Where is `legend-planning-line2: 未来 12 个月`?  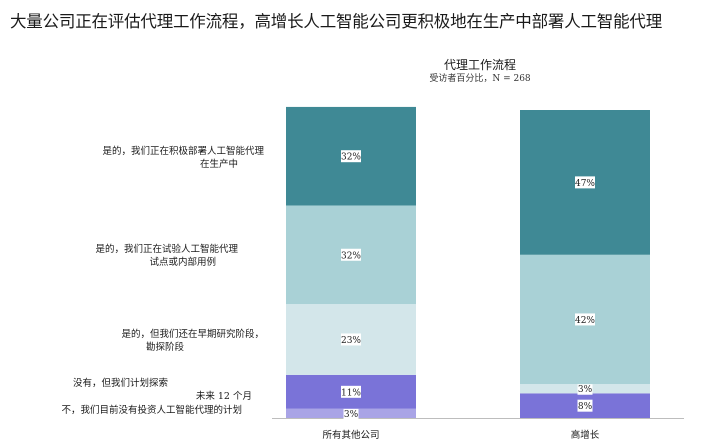 legend-planning-line2: 未来 12 个月 is located at coordinates (223, 396).